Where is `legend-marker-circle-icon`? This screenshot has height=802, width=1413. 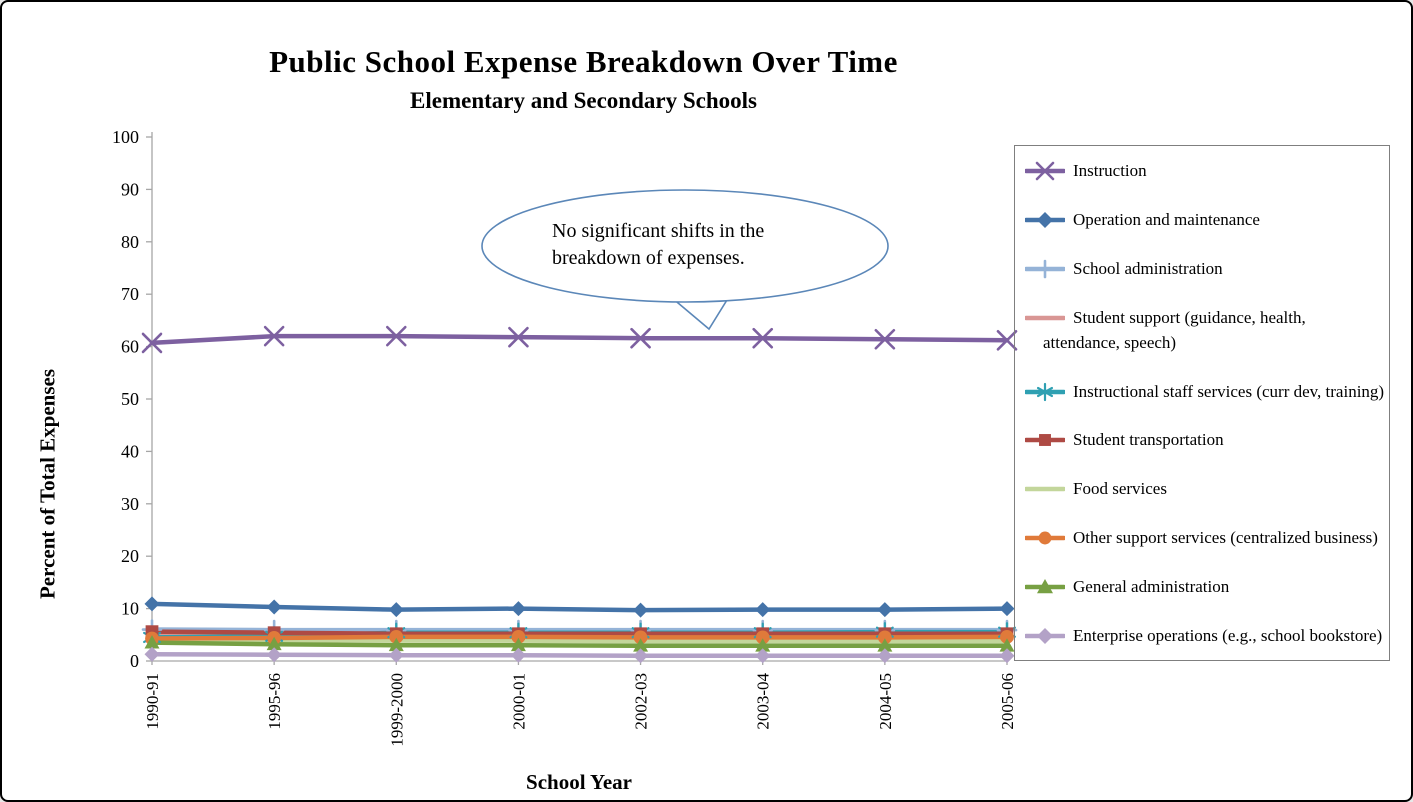 legend-marker-circle-icon is located at coordinates (1045, 538).